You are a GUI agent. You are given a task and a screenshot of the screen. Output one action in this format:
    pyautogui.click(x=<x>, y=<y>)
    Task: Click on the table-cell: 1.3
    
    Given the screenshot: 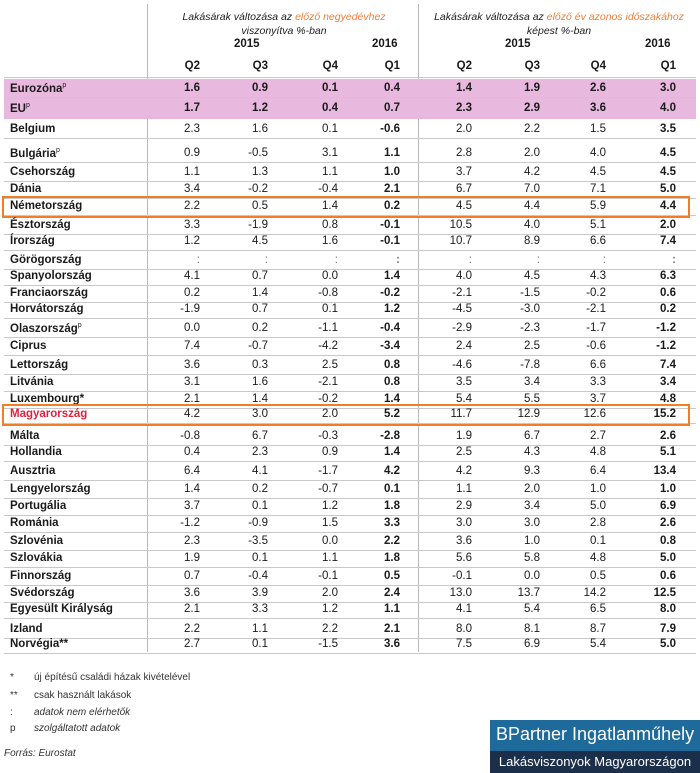 What is the action you would take?
    pyautogui.click(x=260, y=172)
    